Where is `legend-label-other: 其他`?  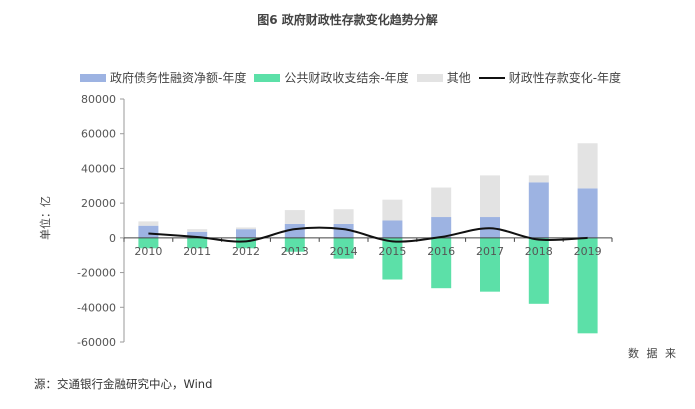 legend-label-other: 其他 is located at coordinates (458, 78).